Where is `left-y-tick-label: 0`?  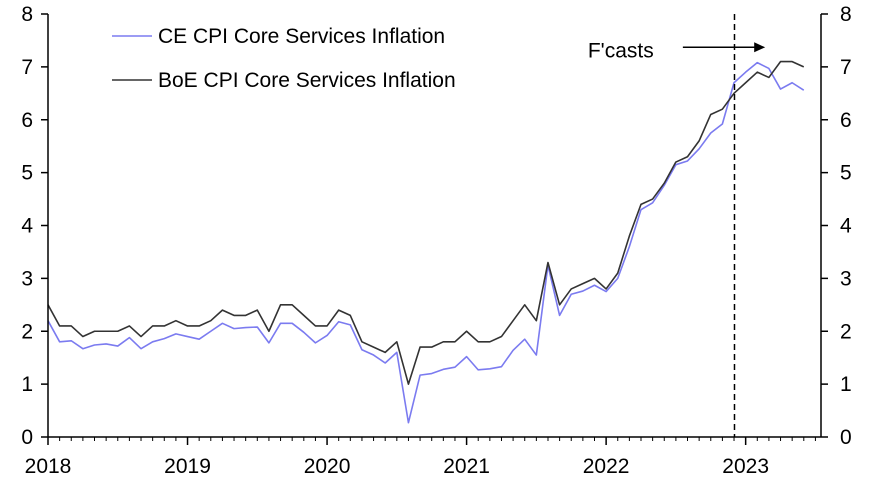 left-y-tick-label: 0 is located at coordinates (27, 437).